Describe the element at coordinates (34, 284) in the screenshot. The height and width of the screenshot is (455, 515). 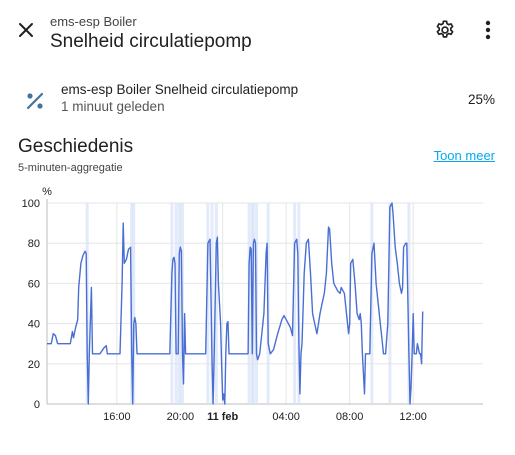
I see `y-tick-label: 60` at that location.